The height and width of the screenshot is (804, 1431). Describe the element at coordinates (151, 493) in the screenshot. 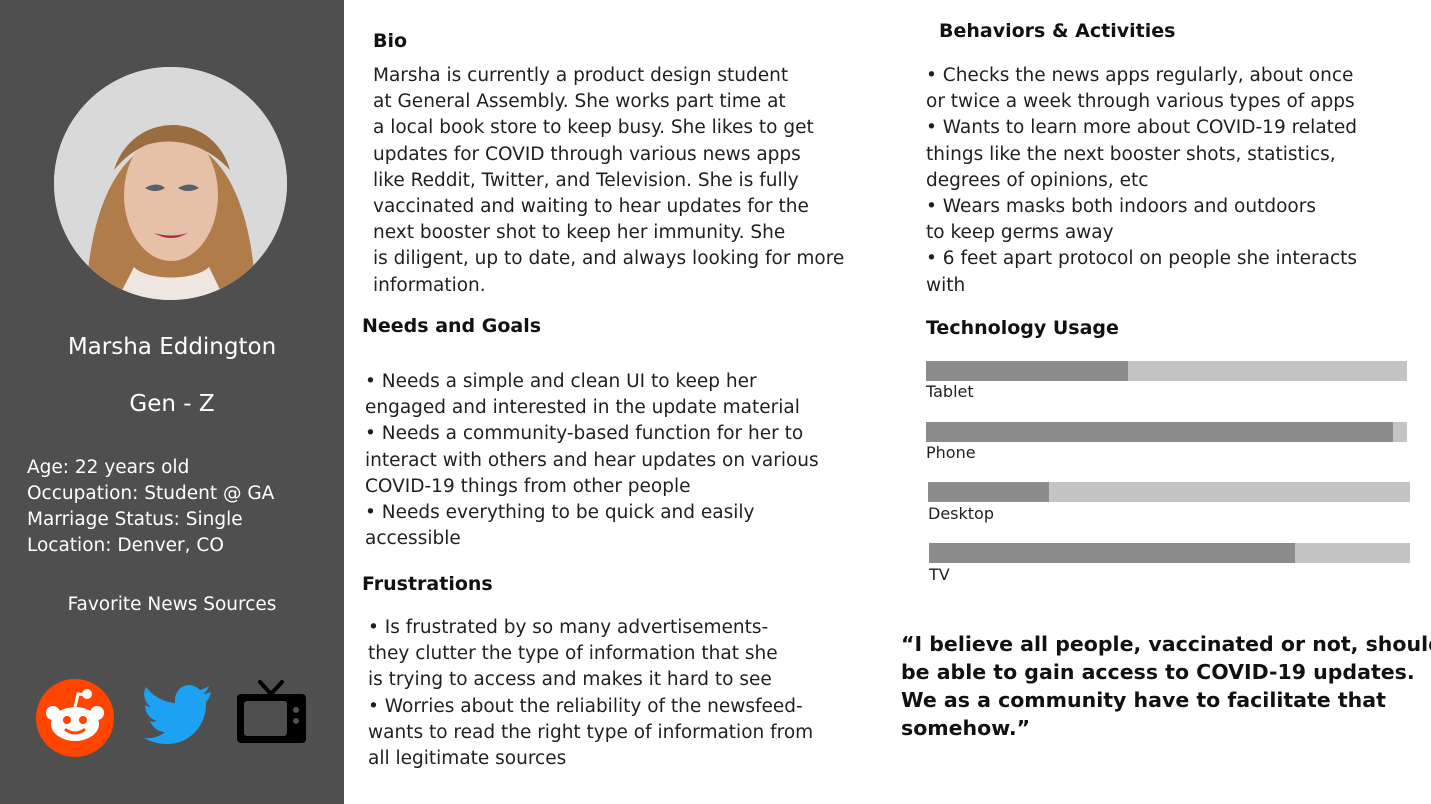

I see `occupation-fact: Occupation: Student @ GA` at that location.